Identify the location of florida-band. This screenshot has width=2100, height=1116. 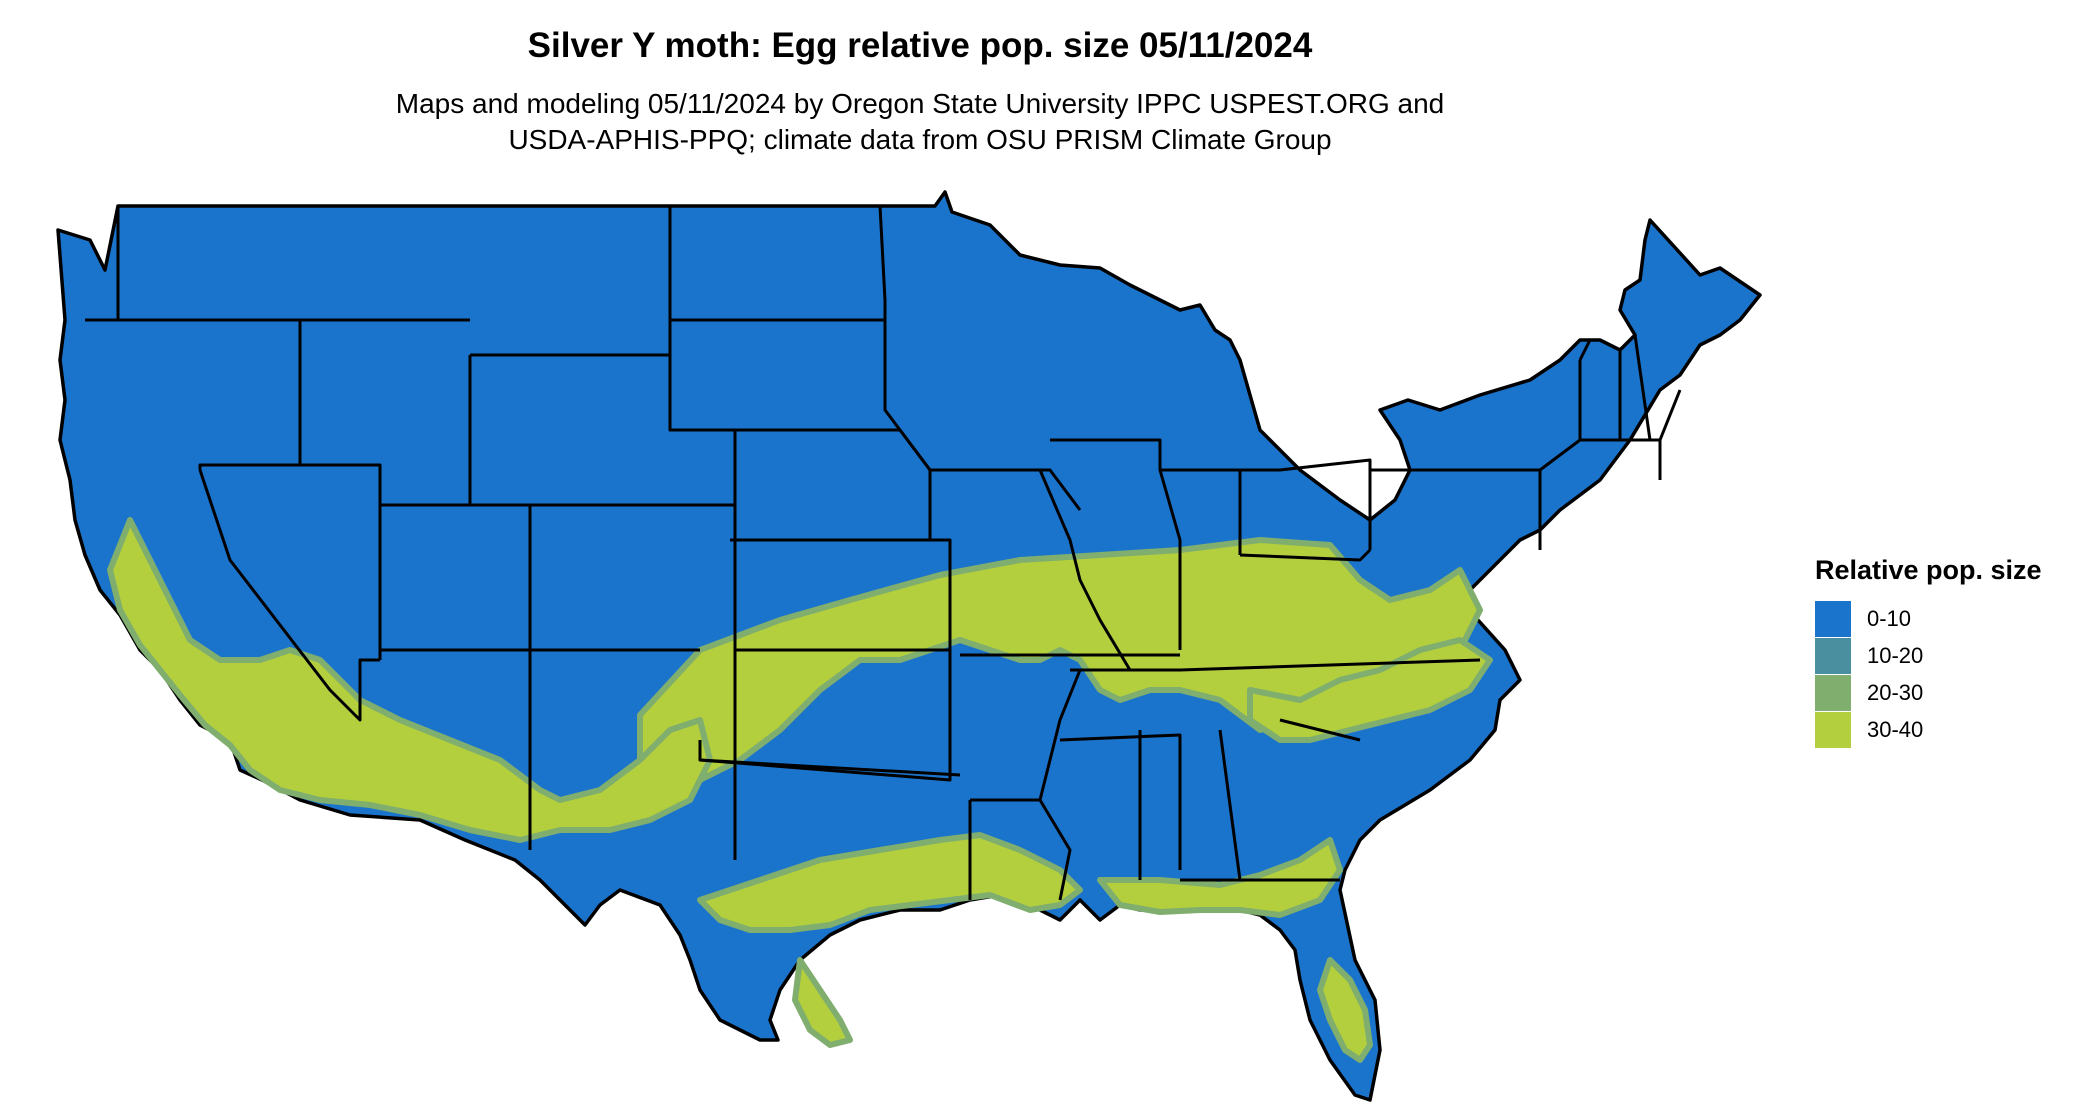
(1345, 1010).